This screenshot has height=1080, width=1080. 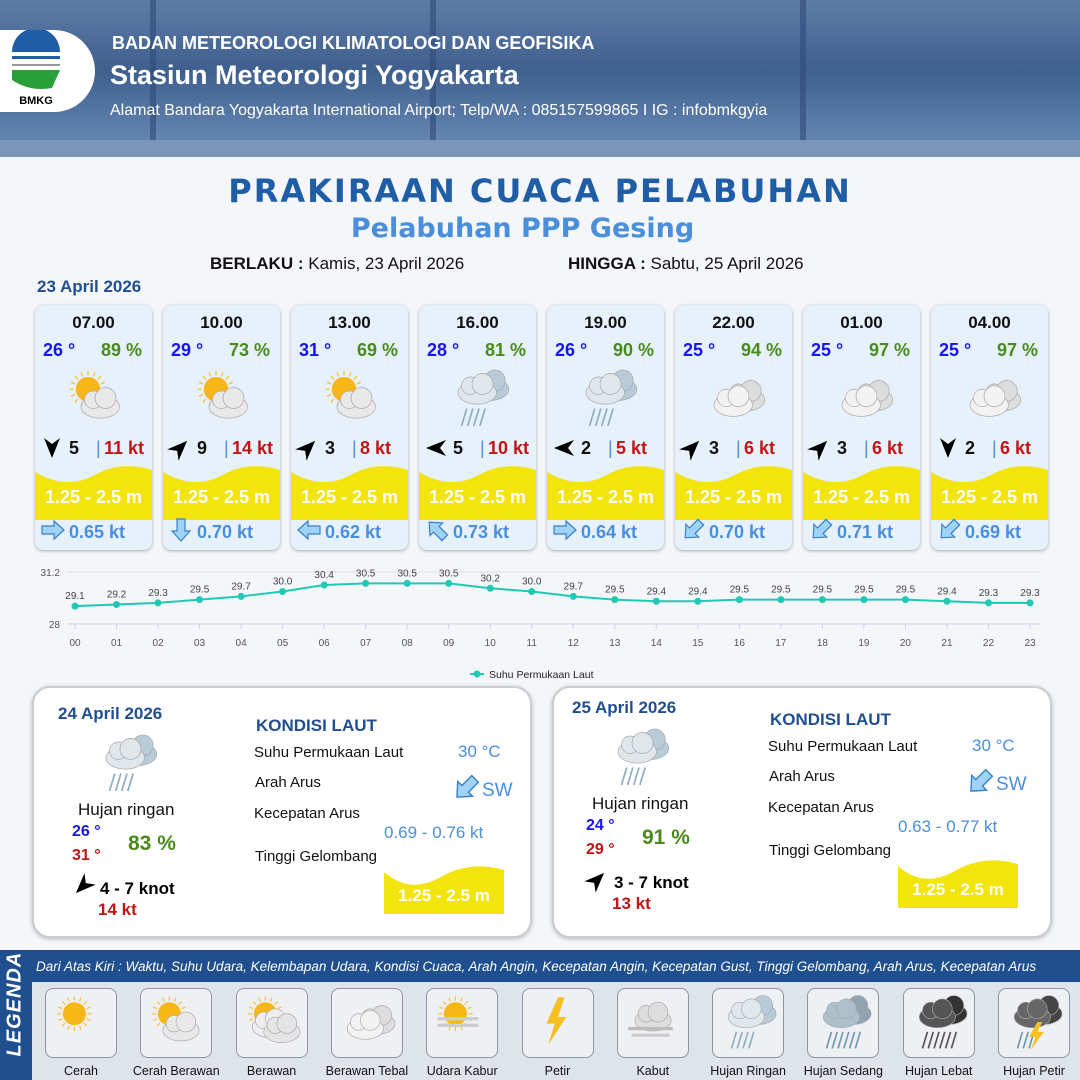 What do you see at coordinates (993, 532) in the screenshot?
I see `current-speed: 0.69 kt` at bounding box center [993, 532].